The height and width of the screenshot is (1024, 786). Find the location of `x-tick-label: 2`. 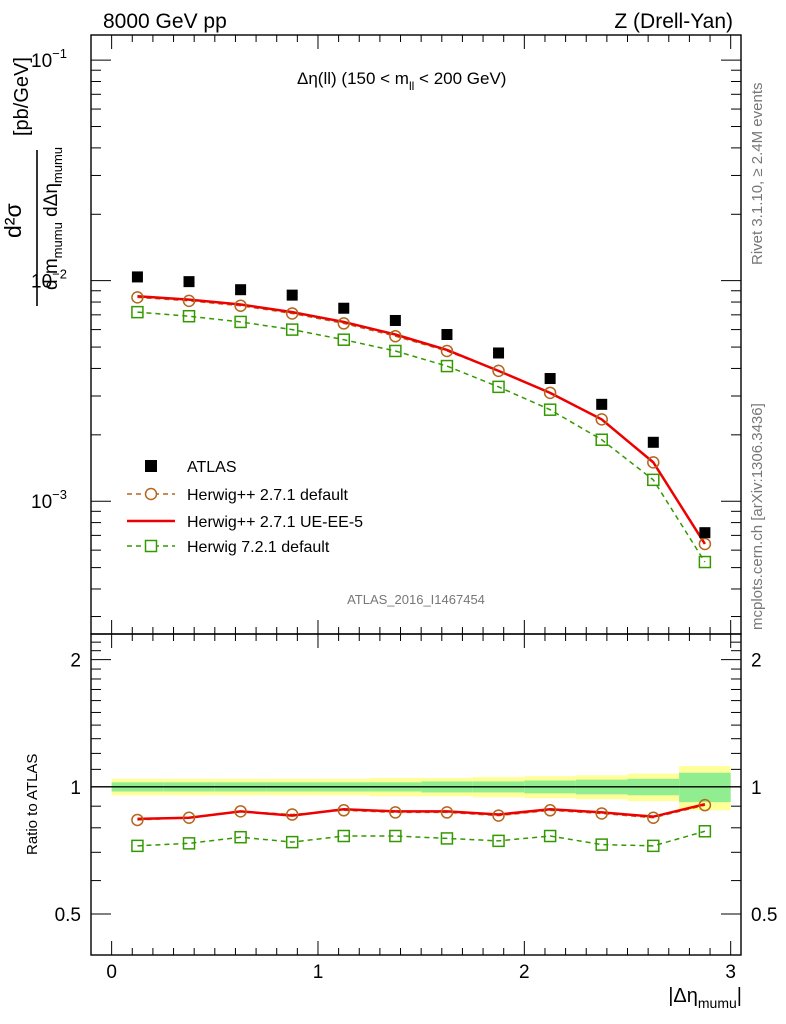

x-tick-label: 2 is located at coordinates (524, 972).